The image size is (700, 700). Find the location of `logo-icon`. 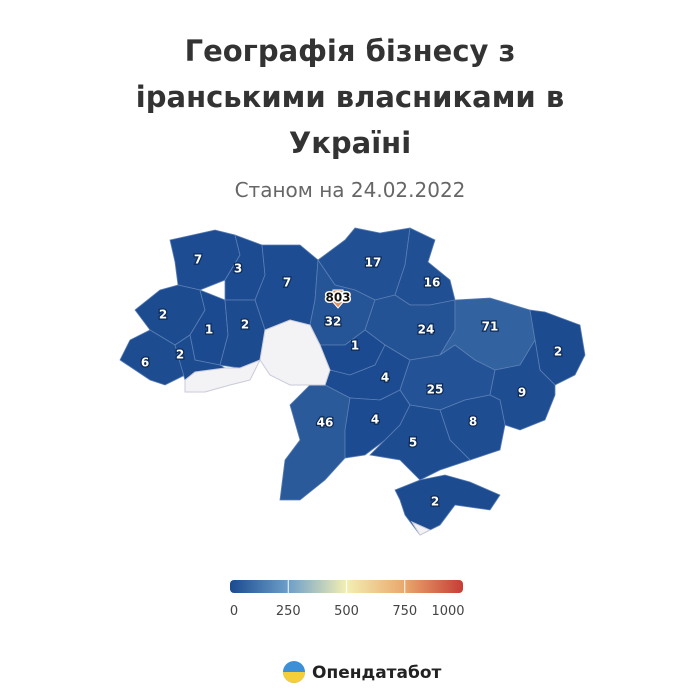

logo-icon is located at coordinates (294, 677).